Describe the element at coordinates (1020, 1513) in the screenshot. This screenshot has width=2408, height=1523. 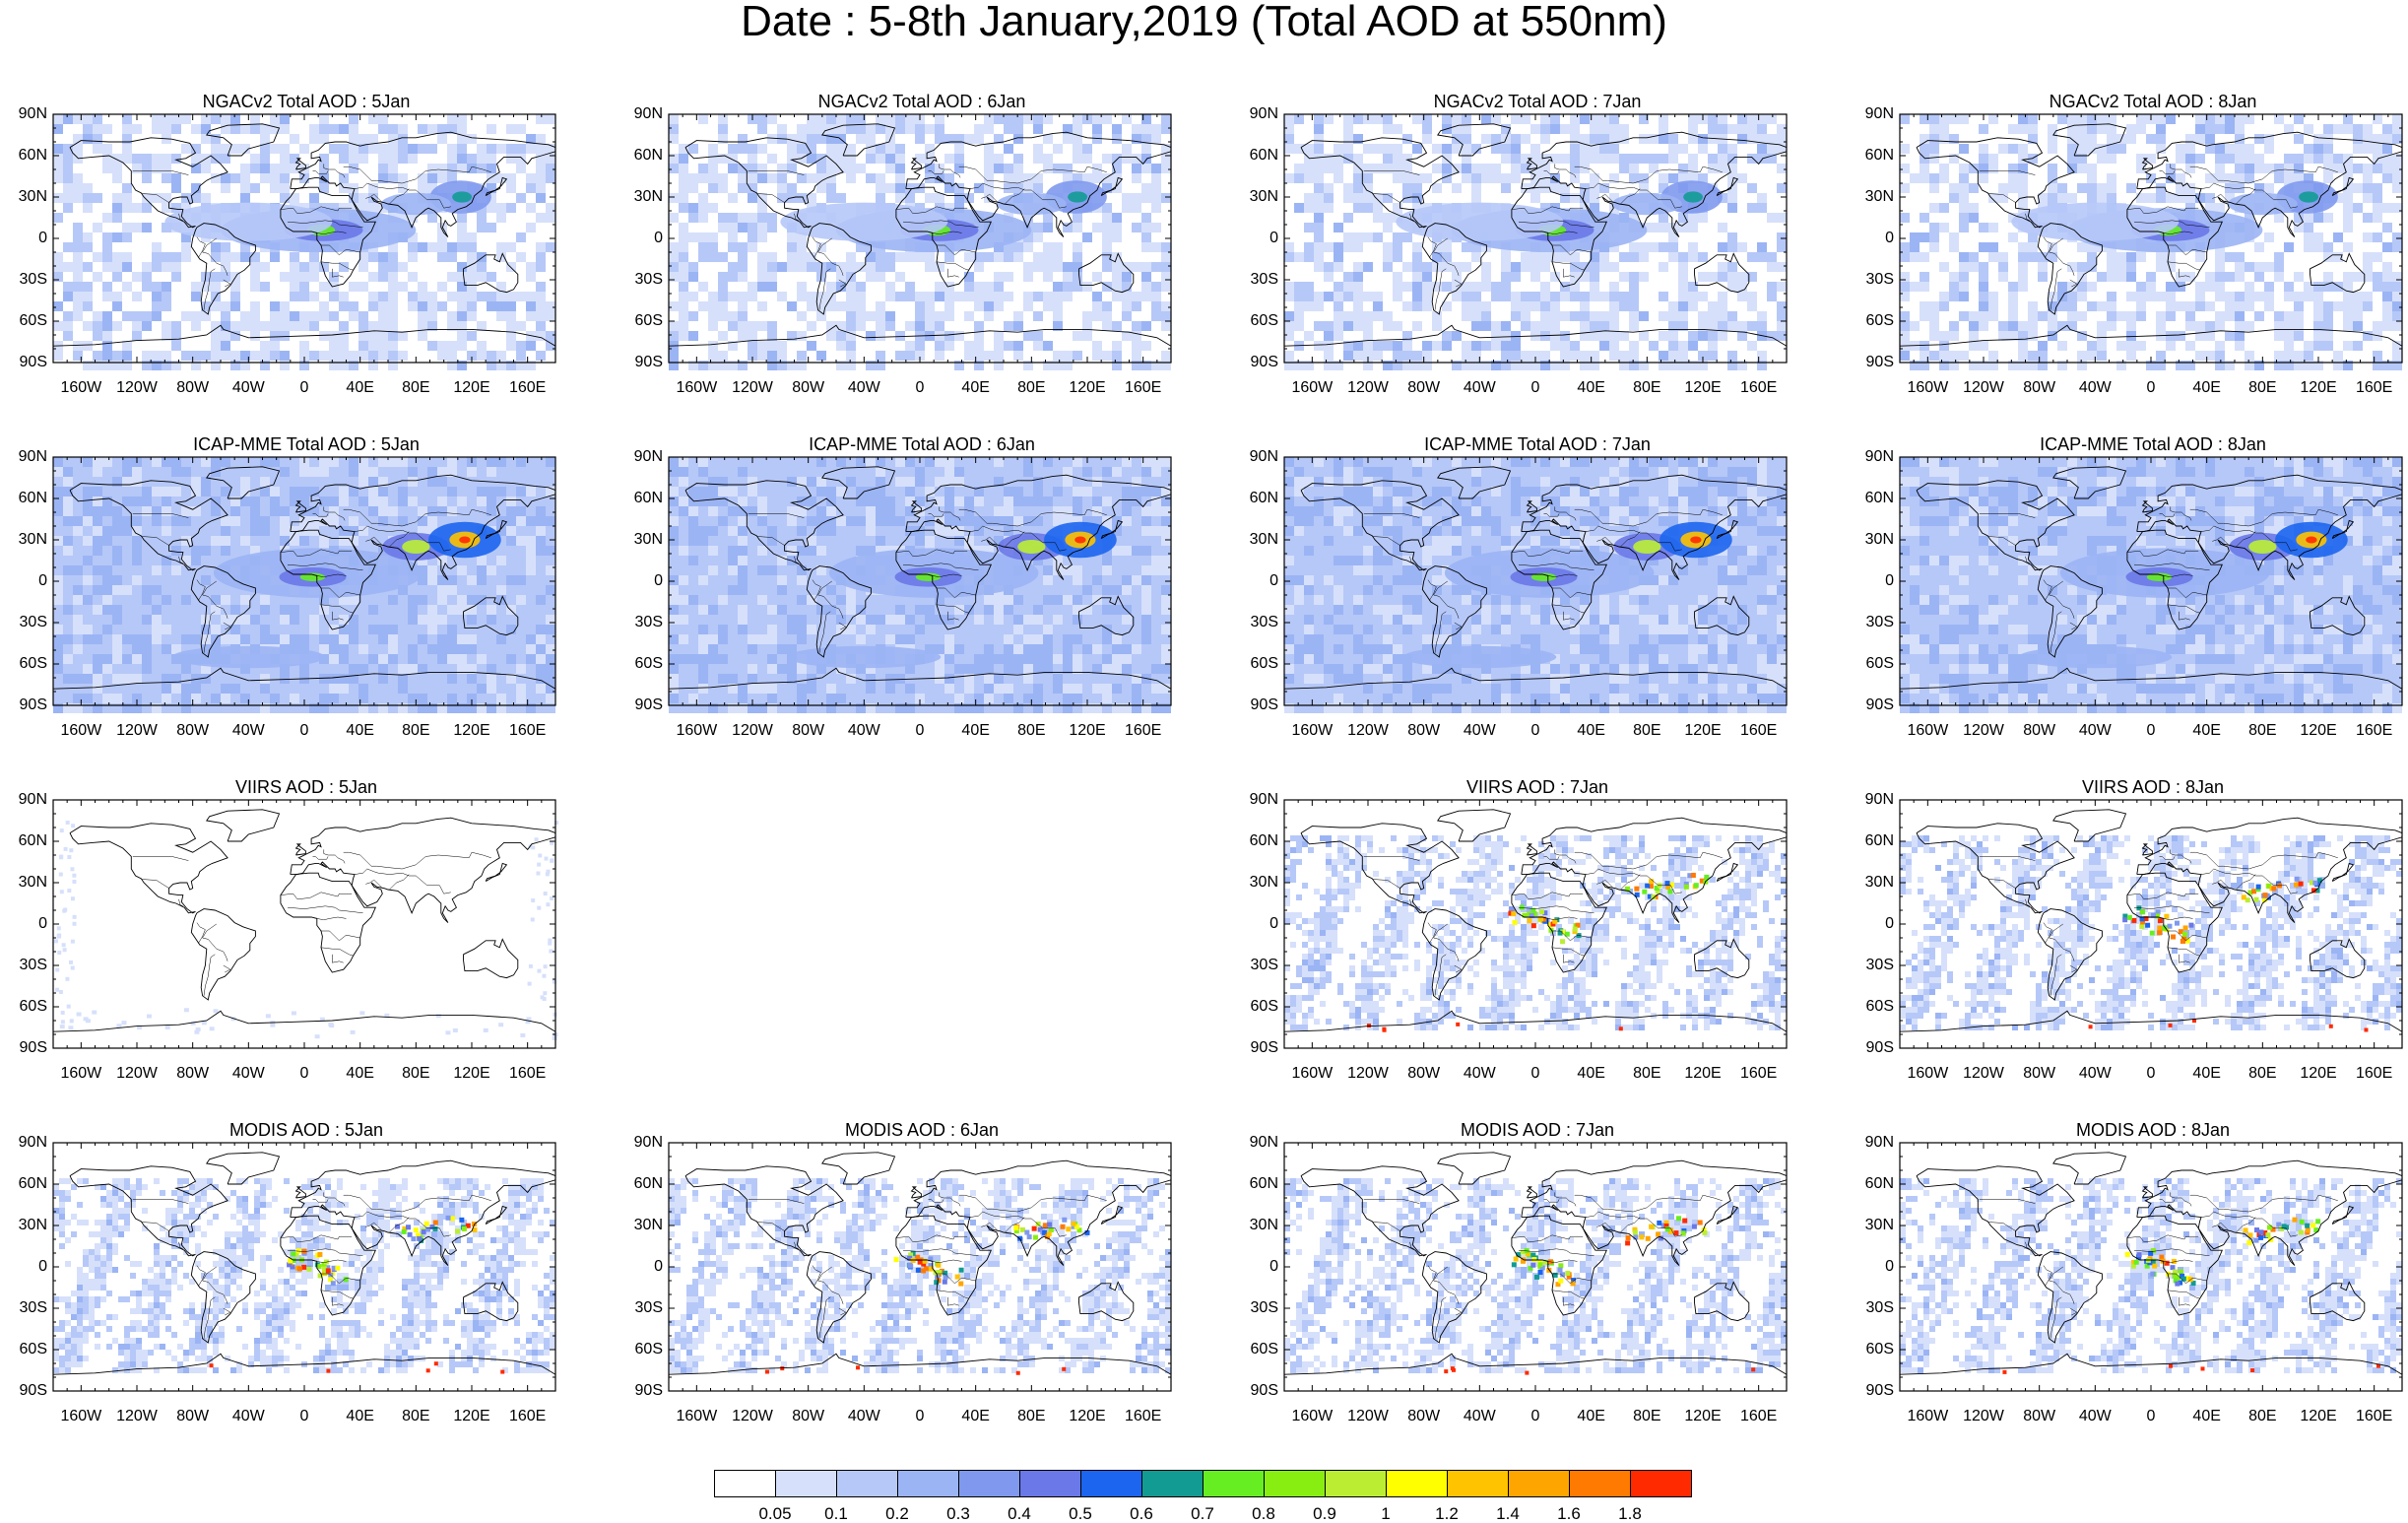
I see `colorbar-label: 0.4` at that location.